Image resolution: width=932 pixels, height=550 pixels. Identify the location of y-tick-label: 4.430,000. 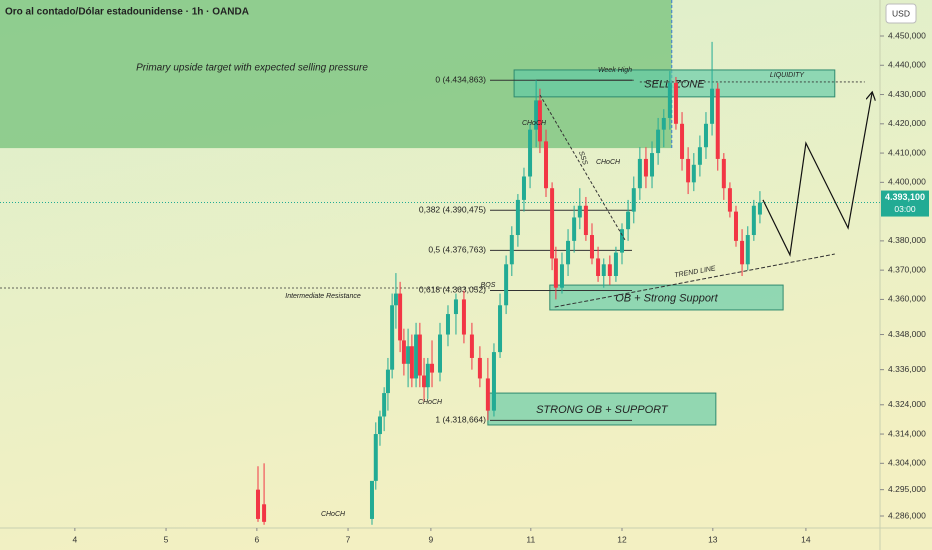
(907, 94).